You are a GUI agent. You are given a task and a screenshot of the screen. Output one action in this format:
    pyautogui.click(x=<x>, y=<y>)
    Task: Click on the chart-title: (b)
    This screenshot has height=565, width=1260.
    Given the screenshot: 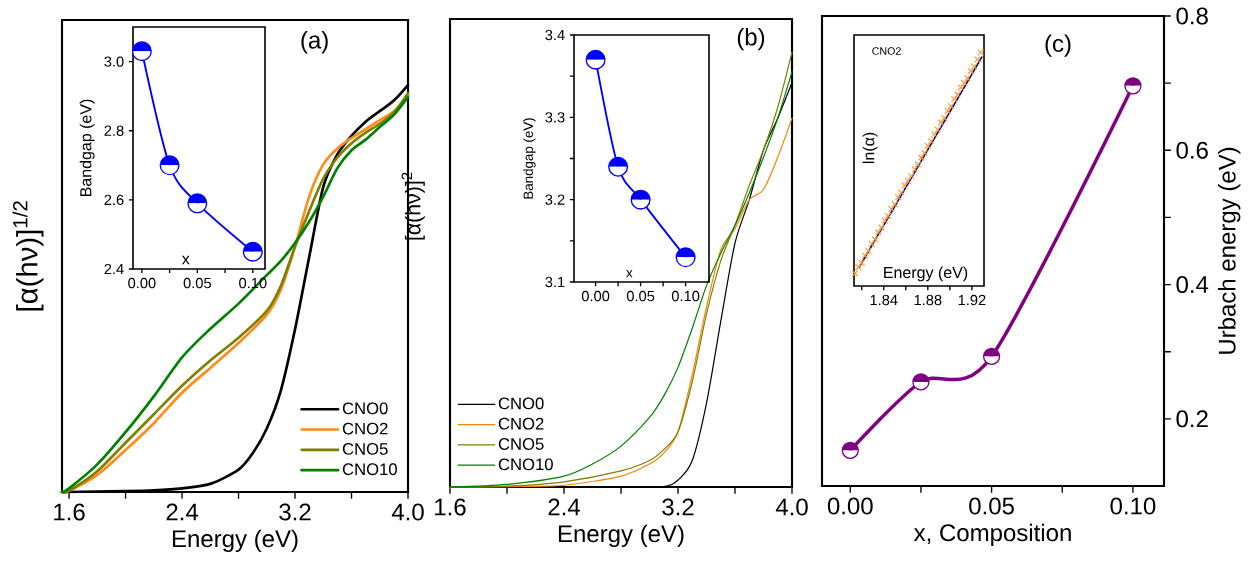 What is the action you would take?
    pyautogui.click(x=751, y=39)
    